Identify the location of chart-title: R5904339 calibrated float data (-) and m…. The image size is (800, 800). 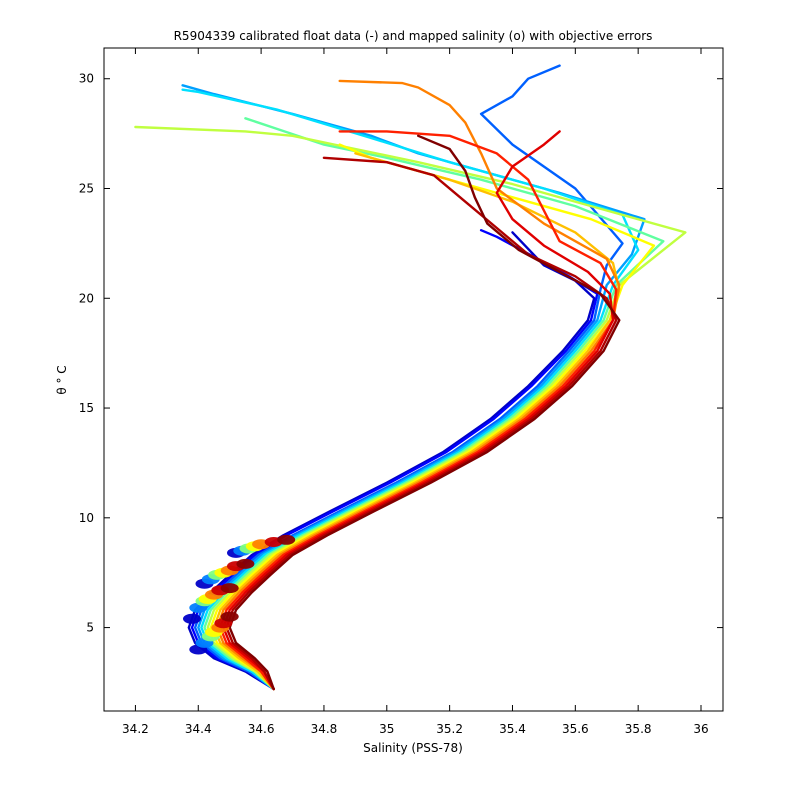
(413, 36).